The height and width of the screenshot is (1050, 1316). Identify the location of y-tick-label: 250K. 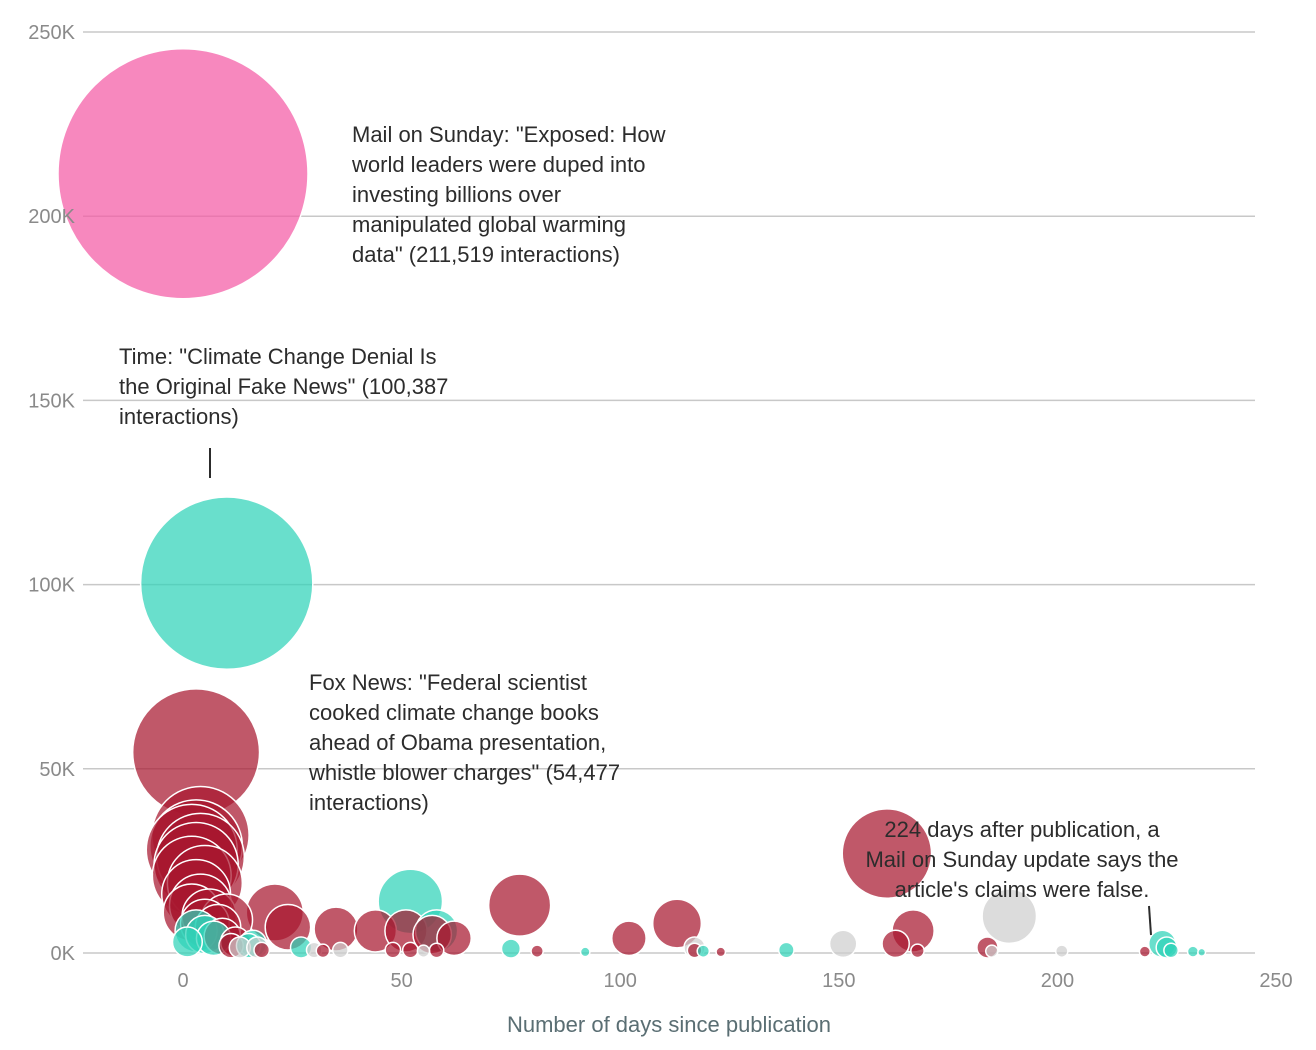
(51, 33).